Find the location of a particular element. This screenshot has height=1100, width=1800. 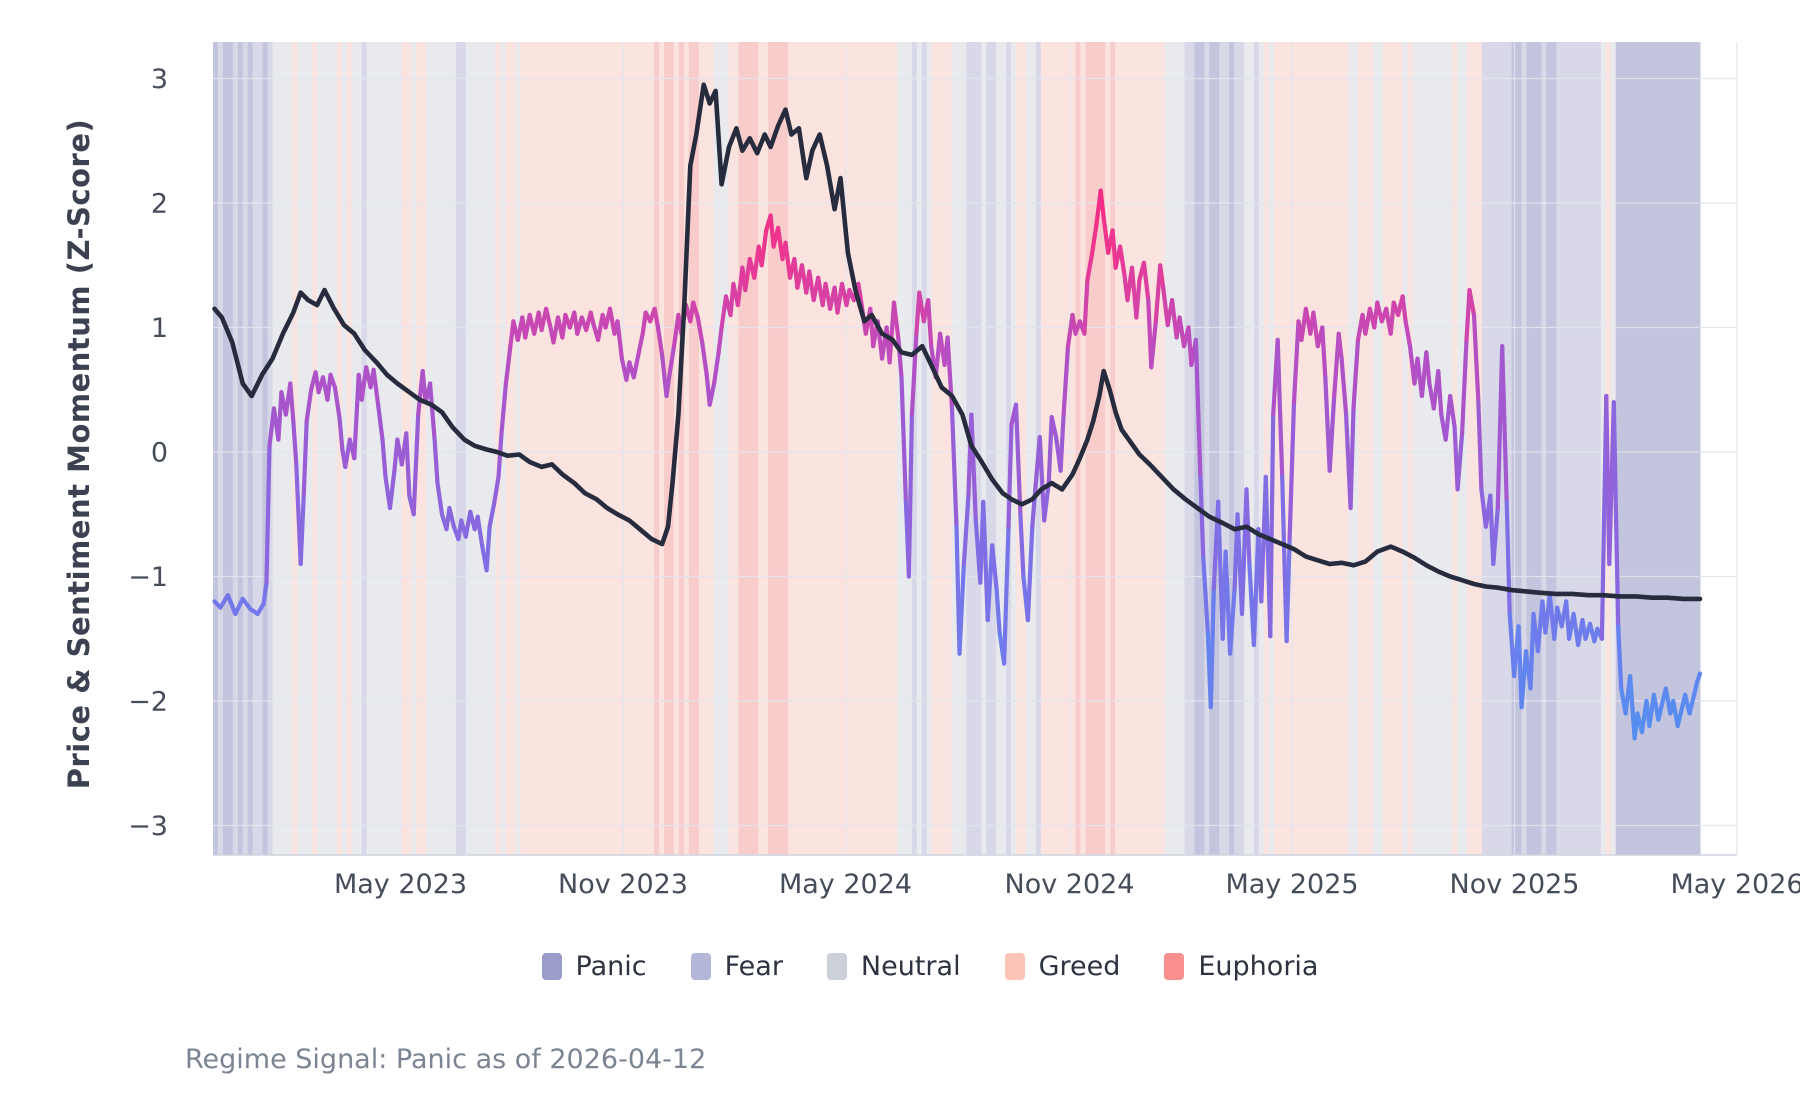

panic-swatch-icon is located at coordinates (551, 966).